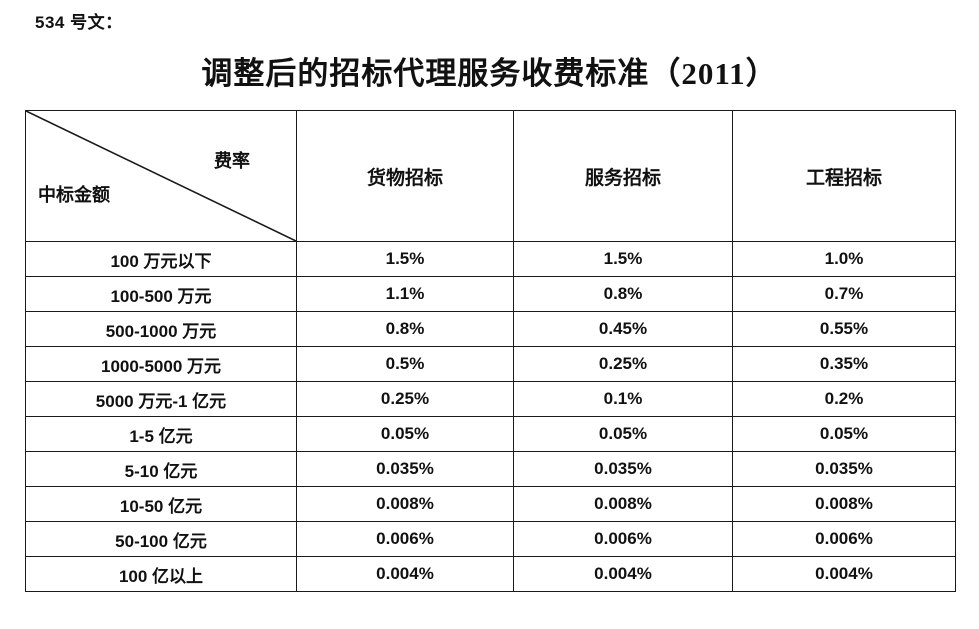  I want to click on table-row: 5000 万元-1 亿元 0.25% 0.1% 0.2%, so click(490, 399).